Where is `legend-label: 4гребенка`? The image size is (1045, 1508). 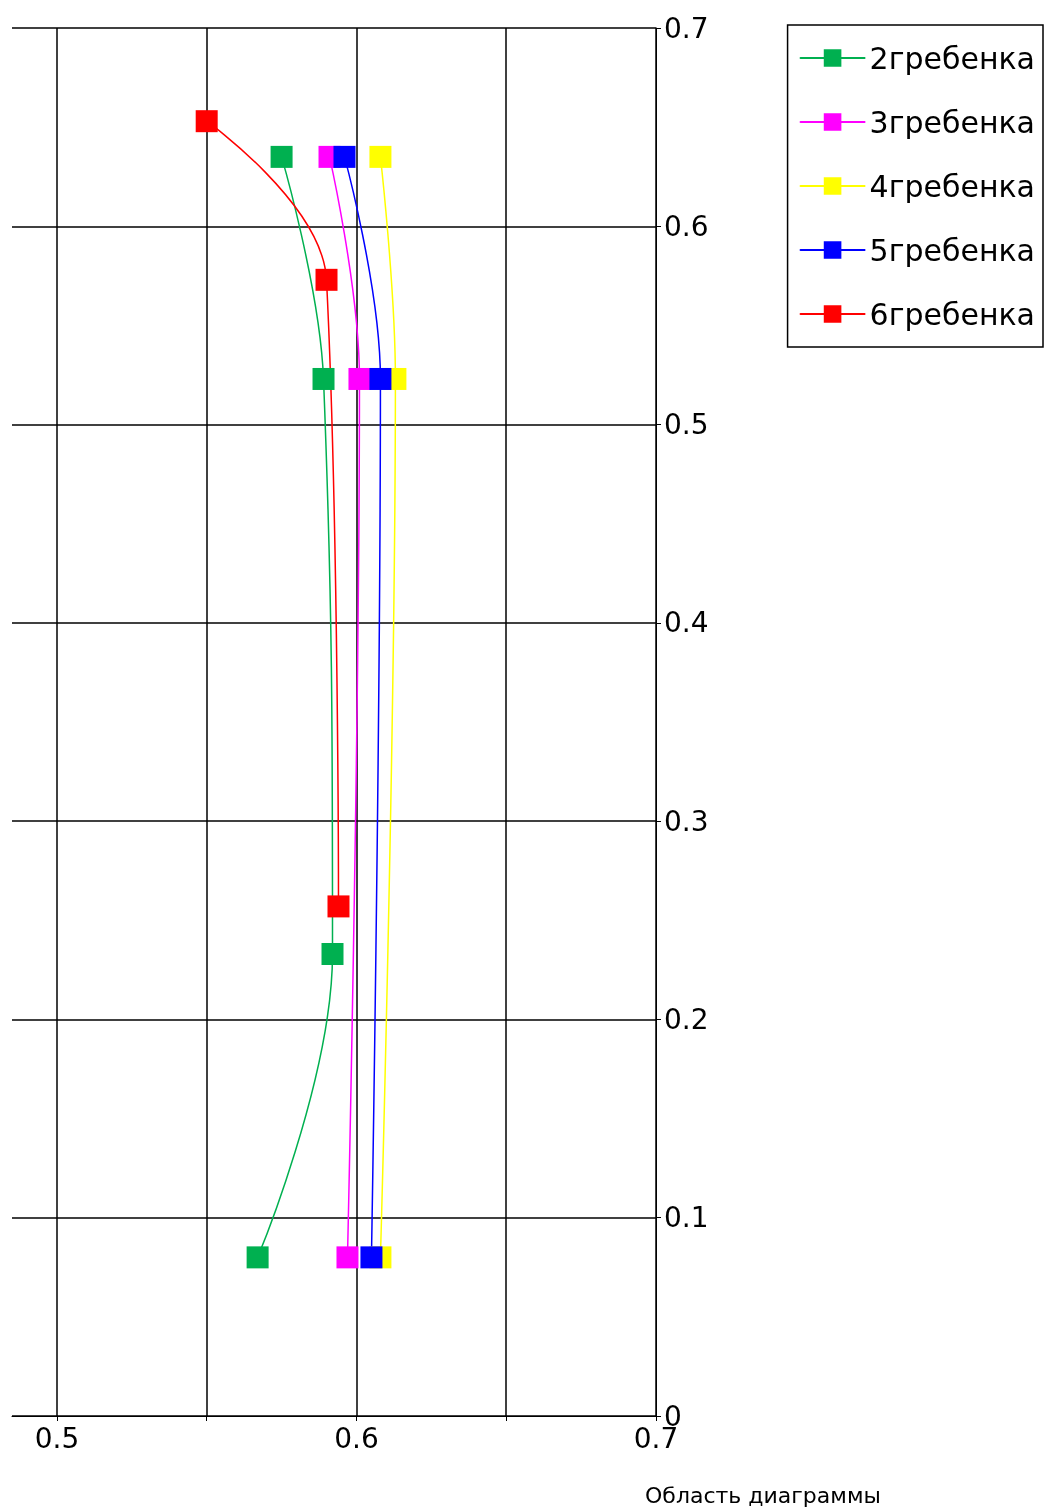
legend-label: 4гребенка is located at coordinates (952, 186).